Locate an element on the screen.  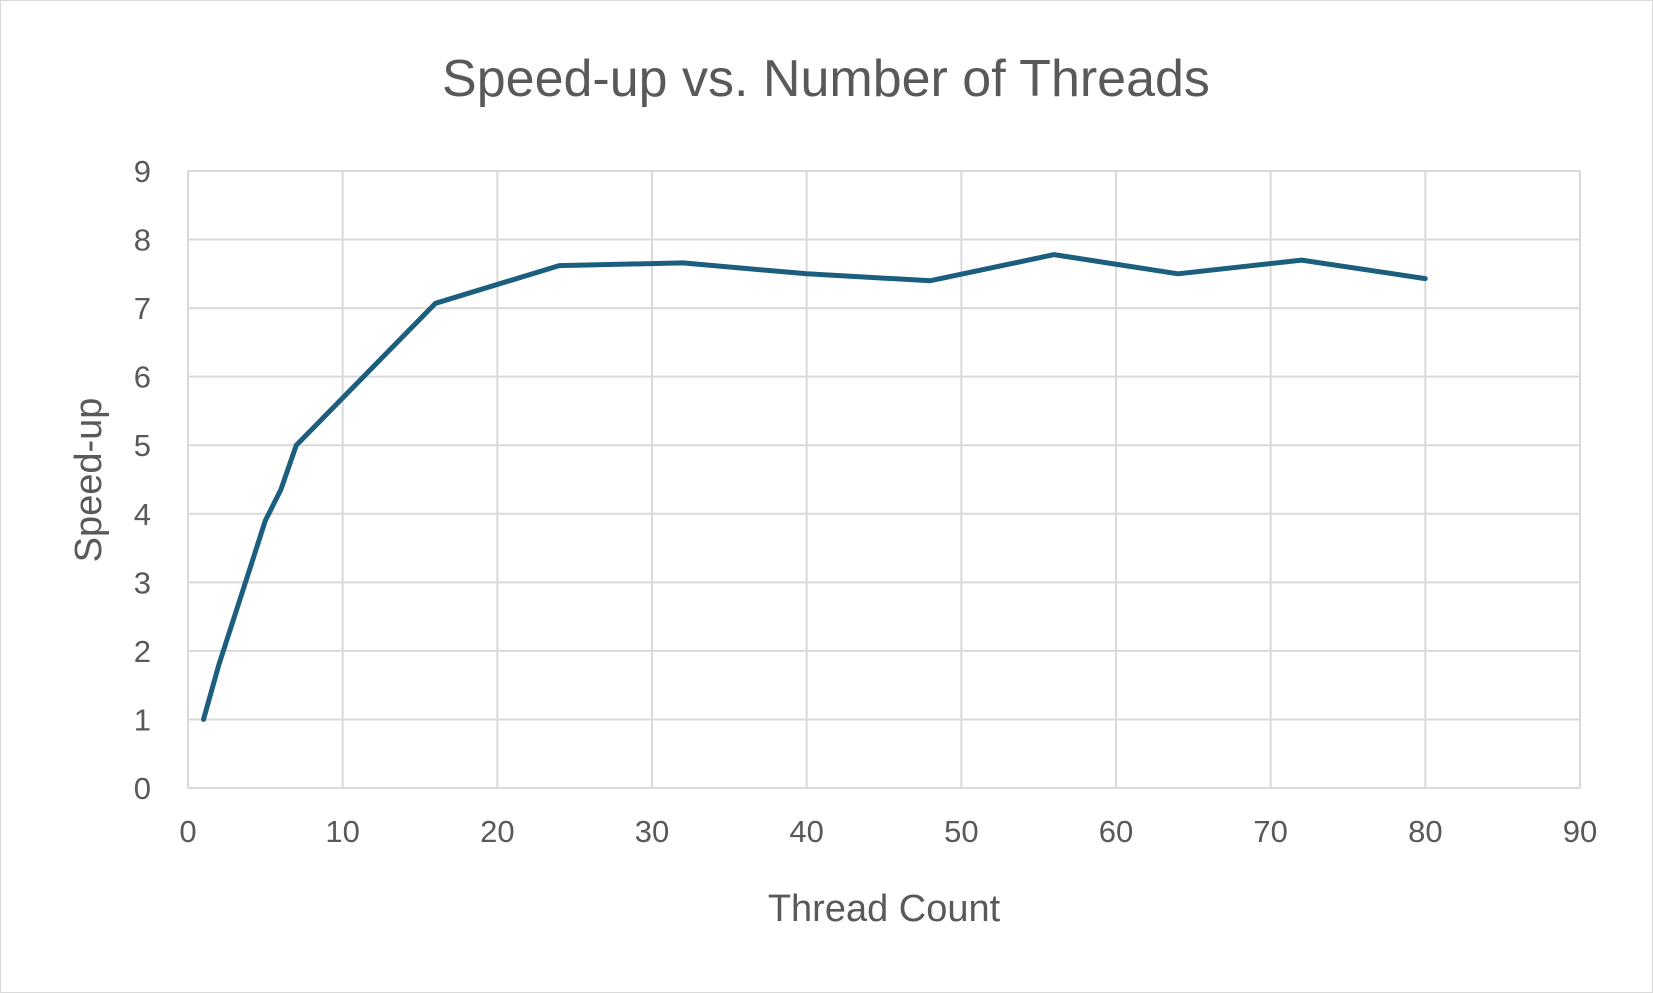
x-tick-label: 40 is located at coordinates (806, 831).